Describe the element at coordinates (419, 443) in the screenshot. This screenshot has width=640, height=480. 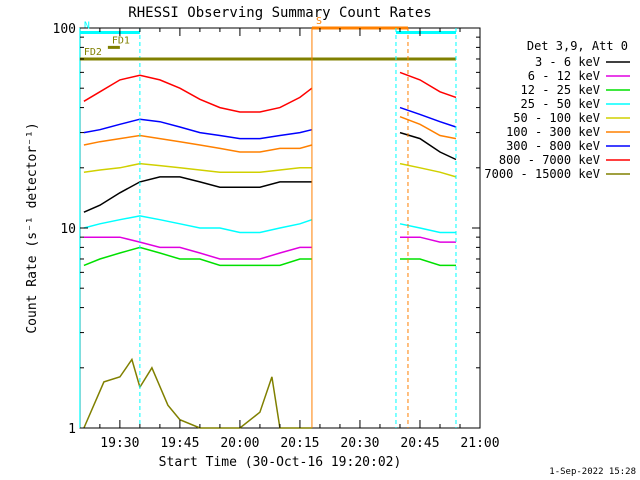
I see `x-tick-label-5: 20:45` at that location.